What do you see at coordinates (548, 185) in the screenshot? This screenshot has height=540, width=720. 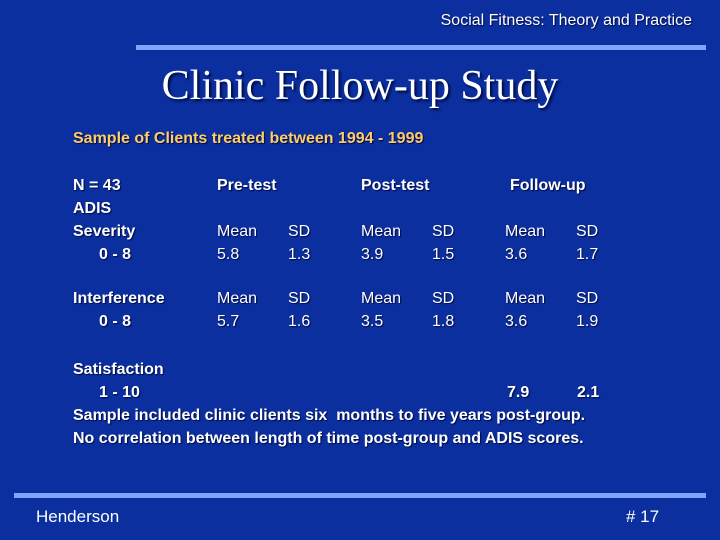 I see `column-header-followup: Follow-up` at bounding box center [548, 185].